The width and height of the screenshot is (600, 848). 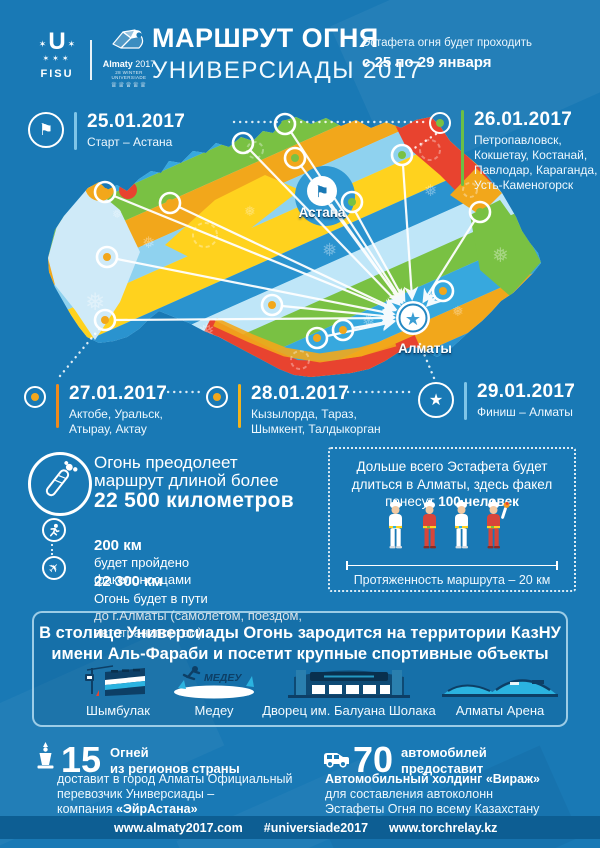 I want to click on svg-text: МЕДЕУ, so click(x=223, y=678).